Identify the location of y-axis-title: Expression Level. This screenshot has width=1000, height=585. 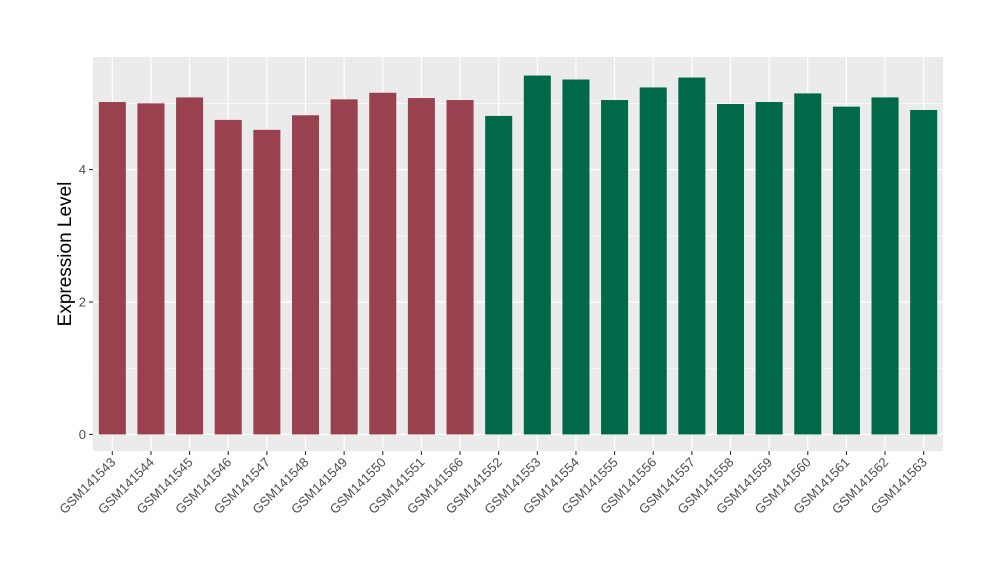
(65, 254).